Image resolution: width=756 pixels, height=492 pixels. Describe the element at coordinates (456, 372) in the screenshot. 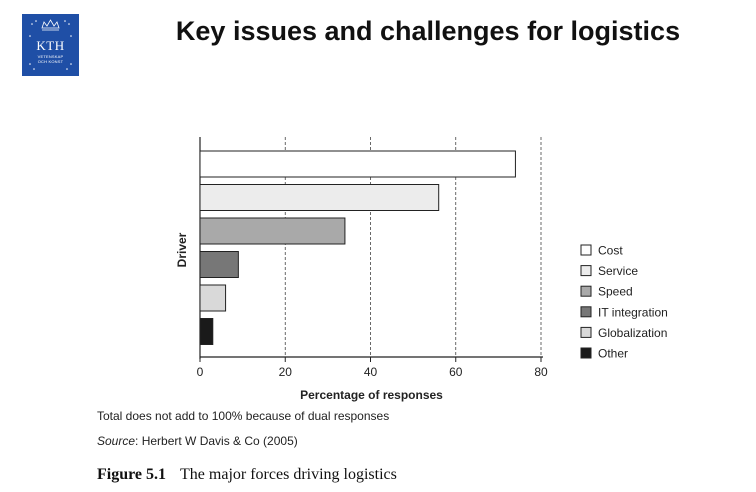

I see `x-tick-label-60: 60` at that location.